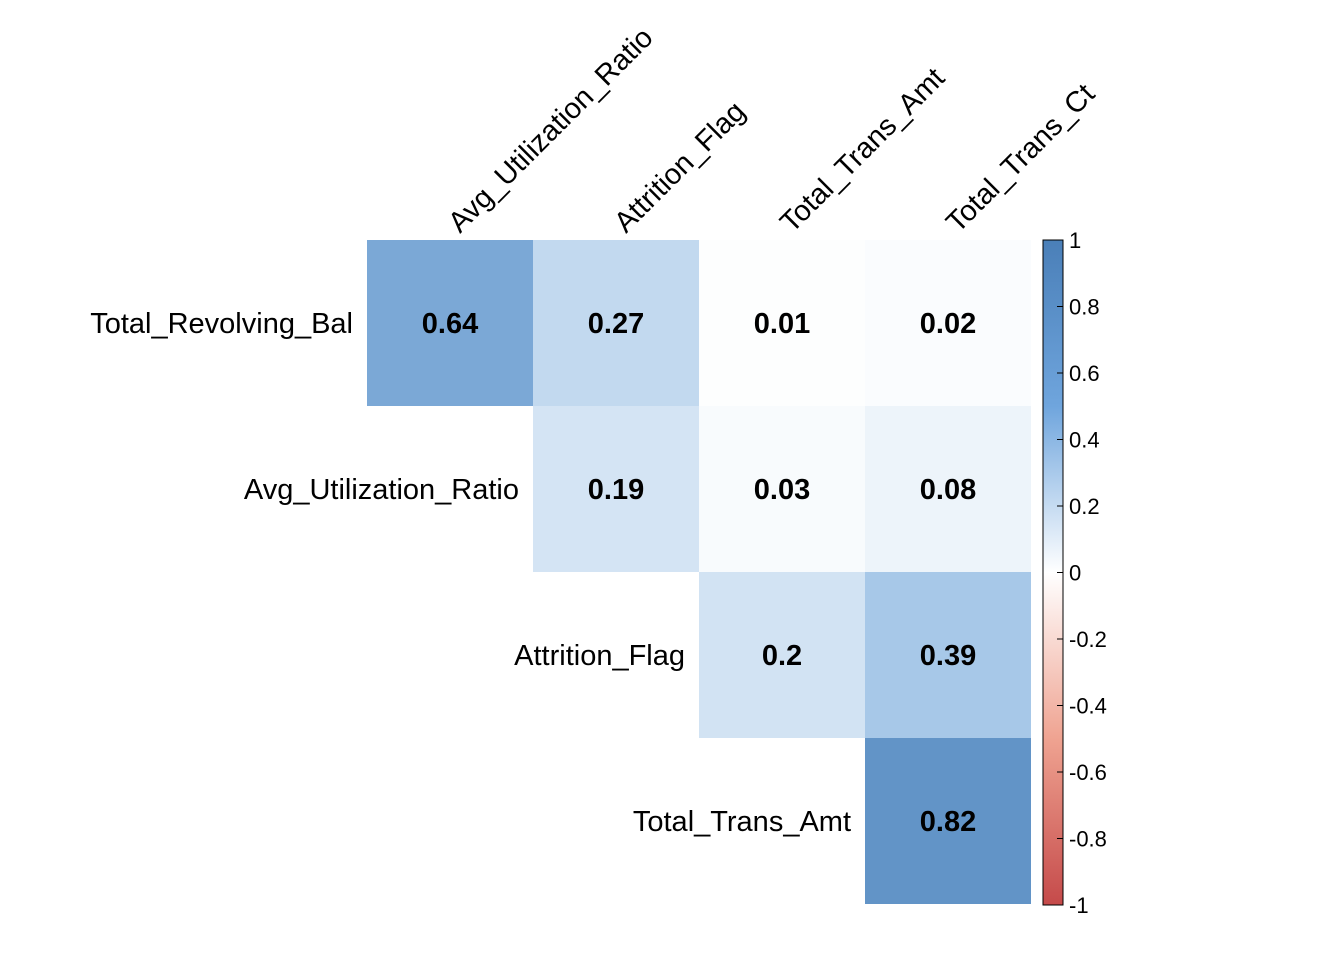  Describe the element at coordinates (679, 167) in the screenshot. I see `column-label: Attrition_Flag` at that location.